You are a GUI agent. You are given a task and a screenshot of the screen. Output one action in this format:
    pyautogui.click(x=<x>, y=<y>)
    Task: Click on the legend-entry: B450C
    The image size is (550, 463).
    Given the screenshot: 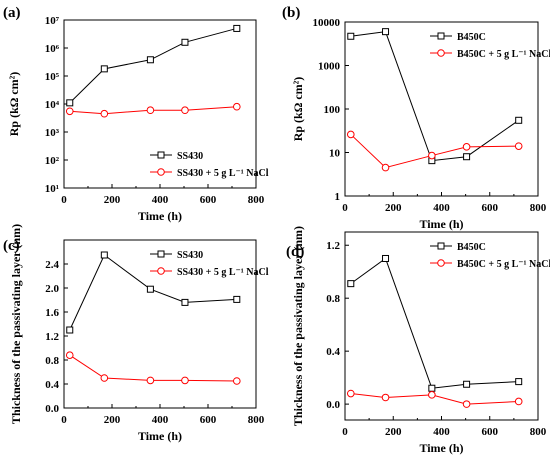 What is the action you would take?
    pyautogui.click(x=458, y=37)
    